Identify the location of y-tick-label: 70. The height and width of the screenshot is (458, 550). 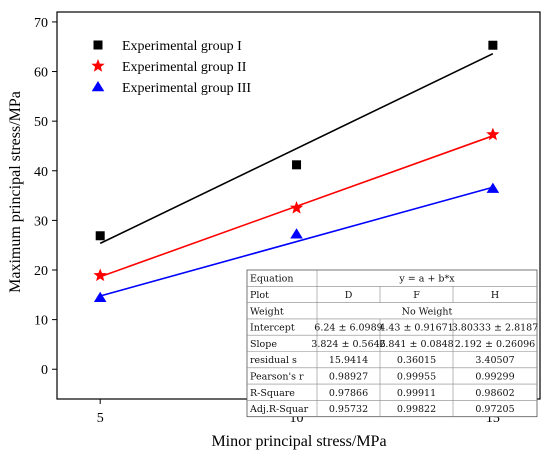
(41, 23).